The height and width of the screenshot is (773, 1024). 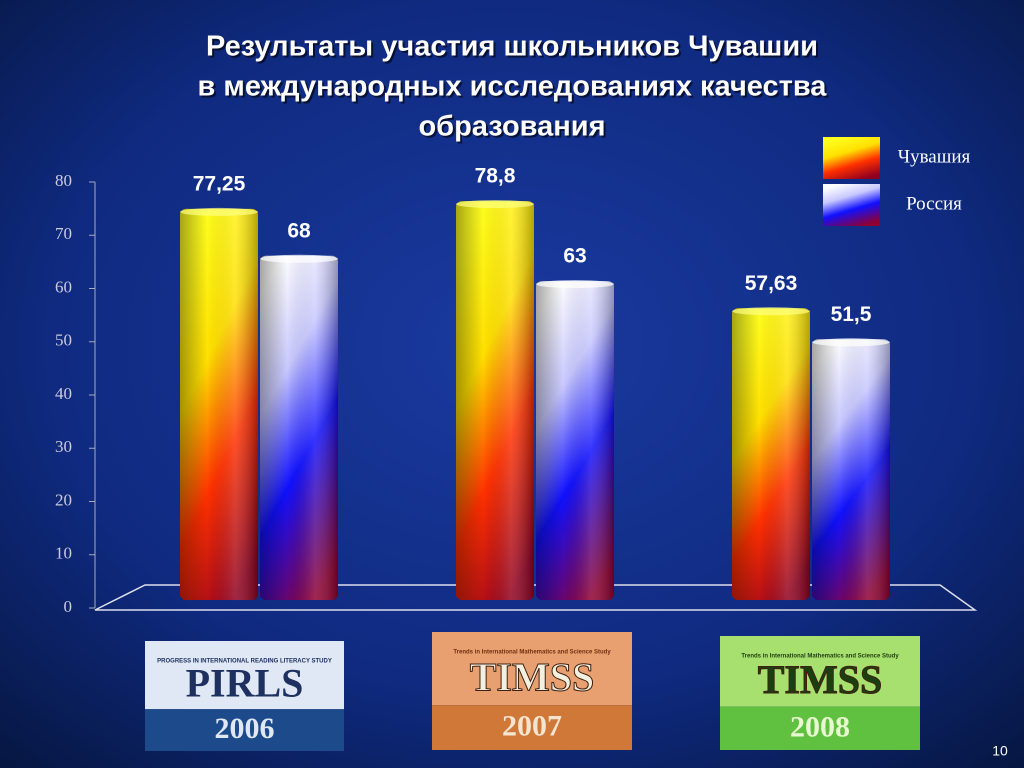 I want to click on chart-title: образования, so click(x=511, y=127).